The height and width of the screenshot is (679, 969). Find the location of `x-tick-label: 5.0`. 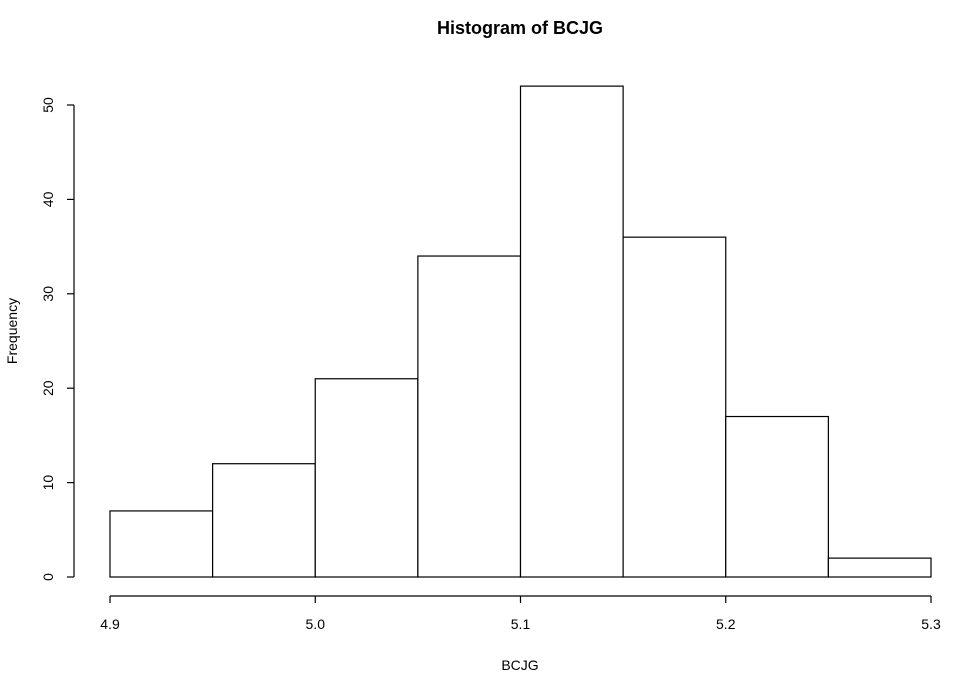

x-tick-label: 5.0 is located at coordinates (316, 624).